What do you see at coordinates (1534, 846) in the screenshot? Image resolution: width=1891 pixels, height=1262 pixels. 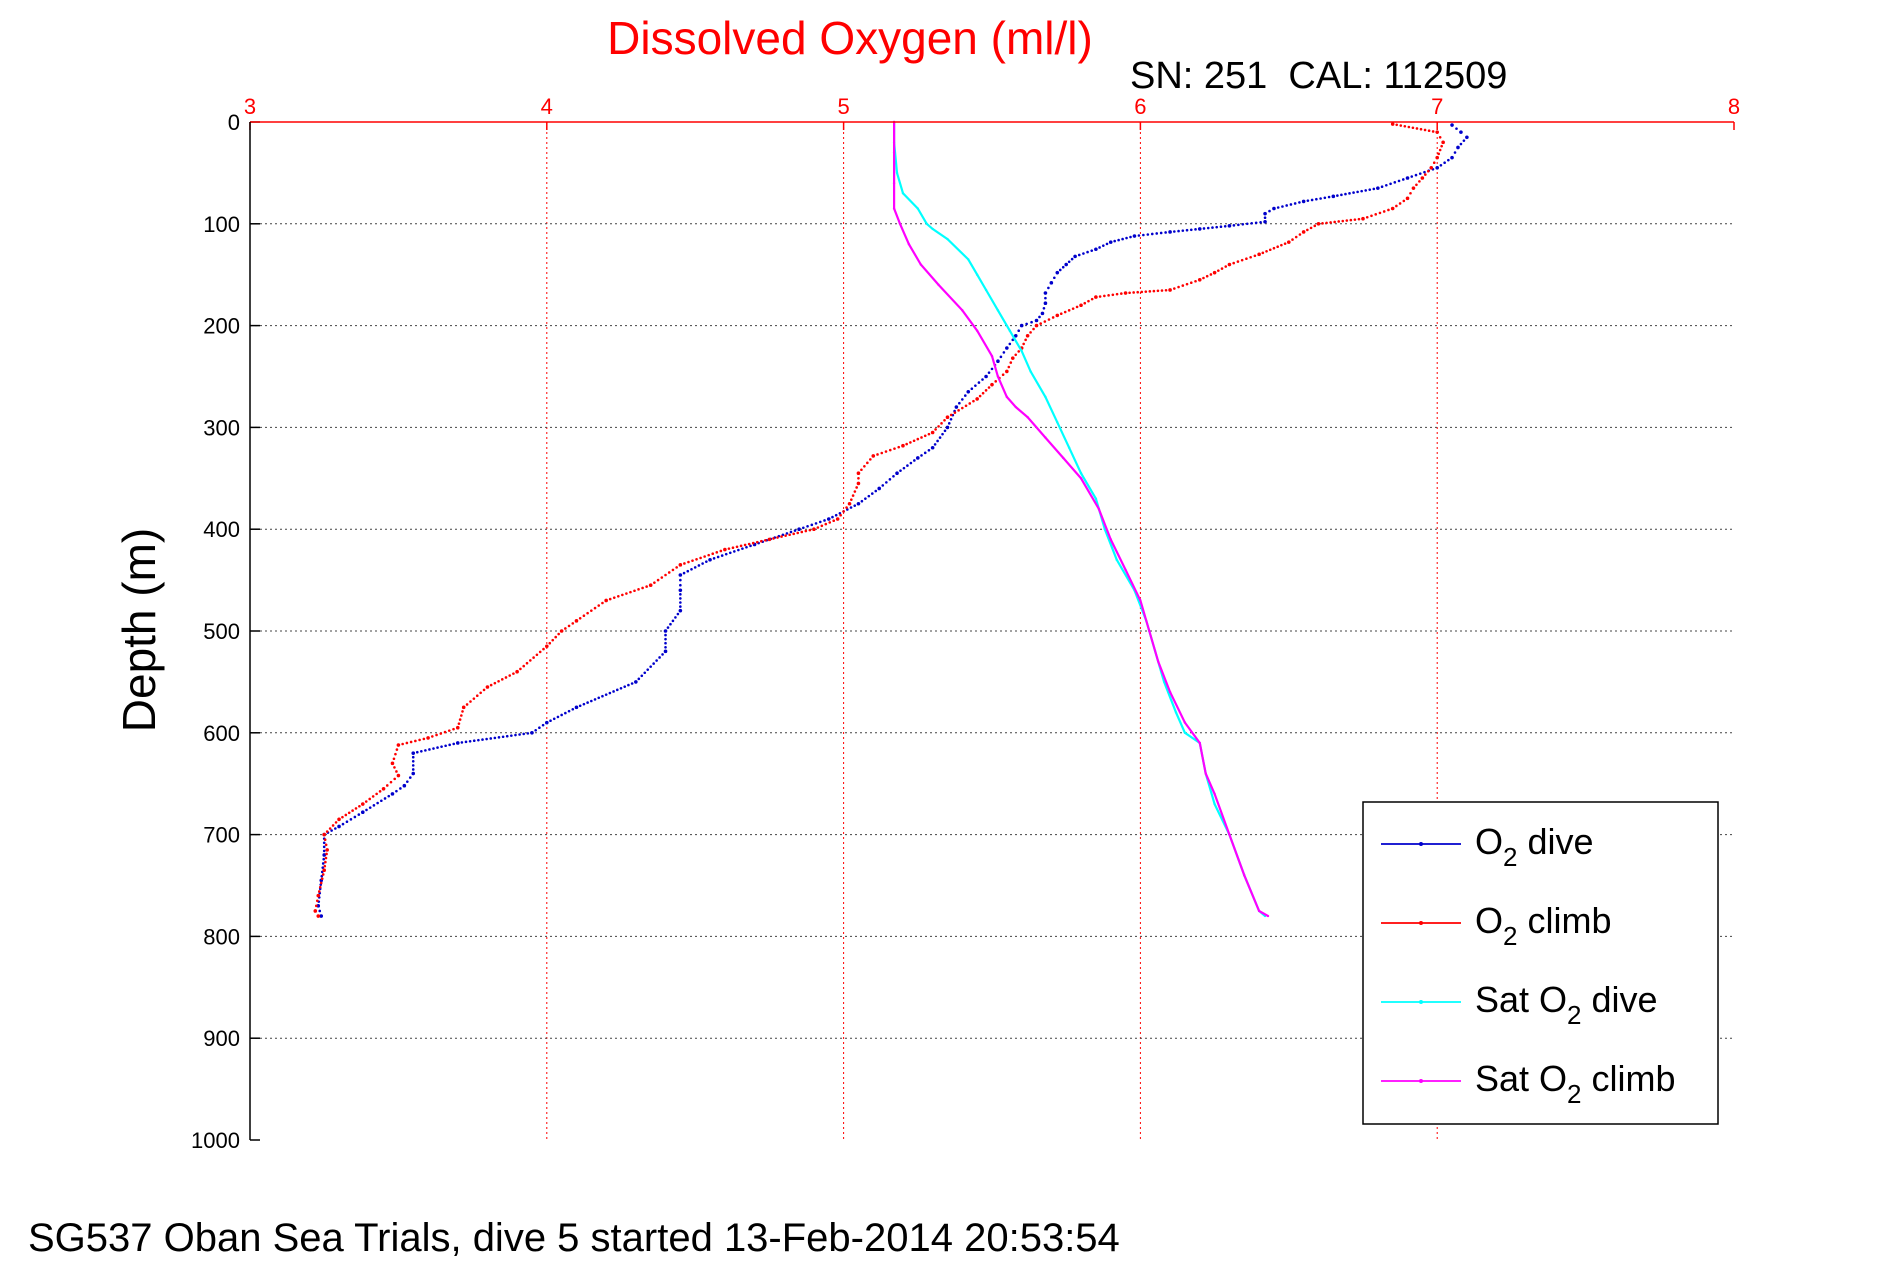 I see `legend-label: O2 dive` at bounding box center [1534, 846].